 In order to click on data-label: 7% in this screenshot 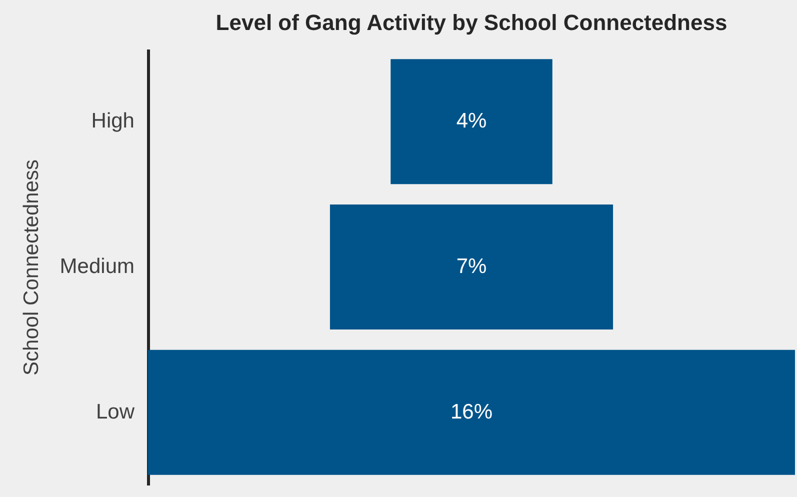, I will do `click(471, 266)`.